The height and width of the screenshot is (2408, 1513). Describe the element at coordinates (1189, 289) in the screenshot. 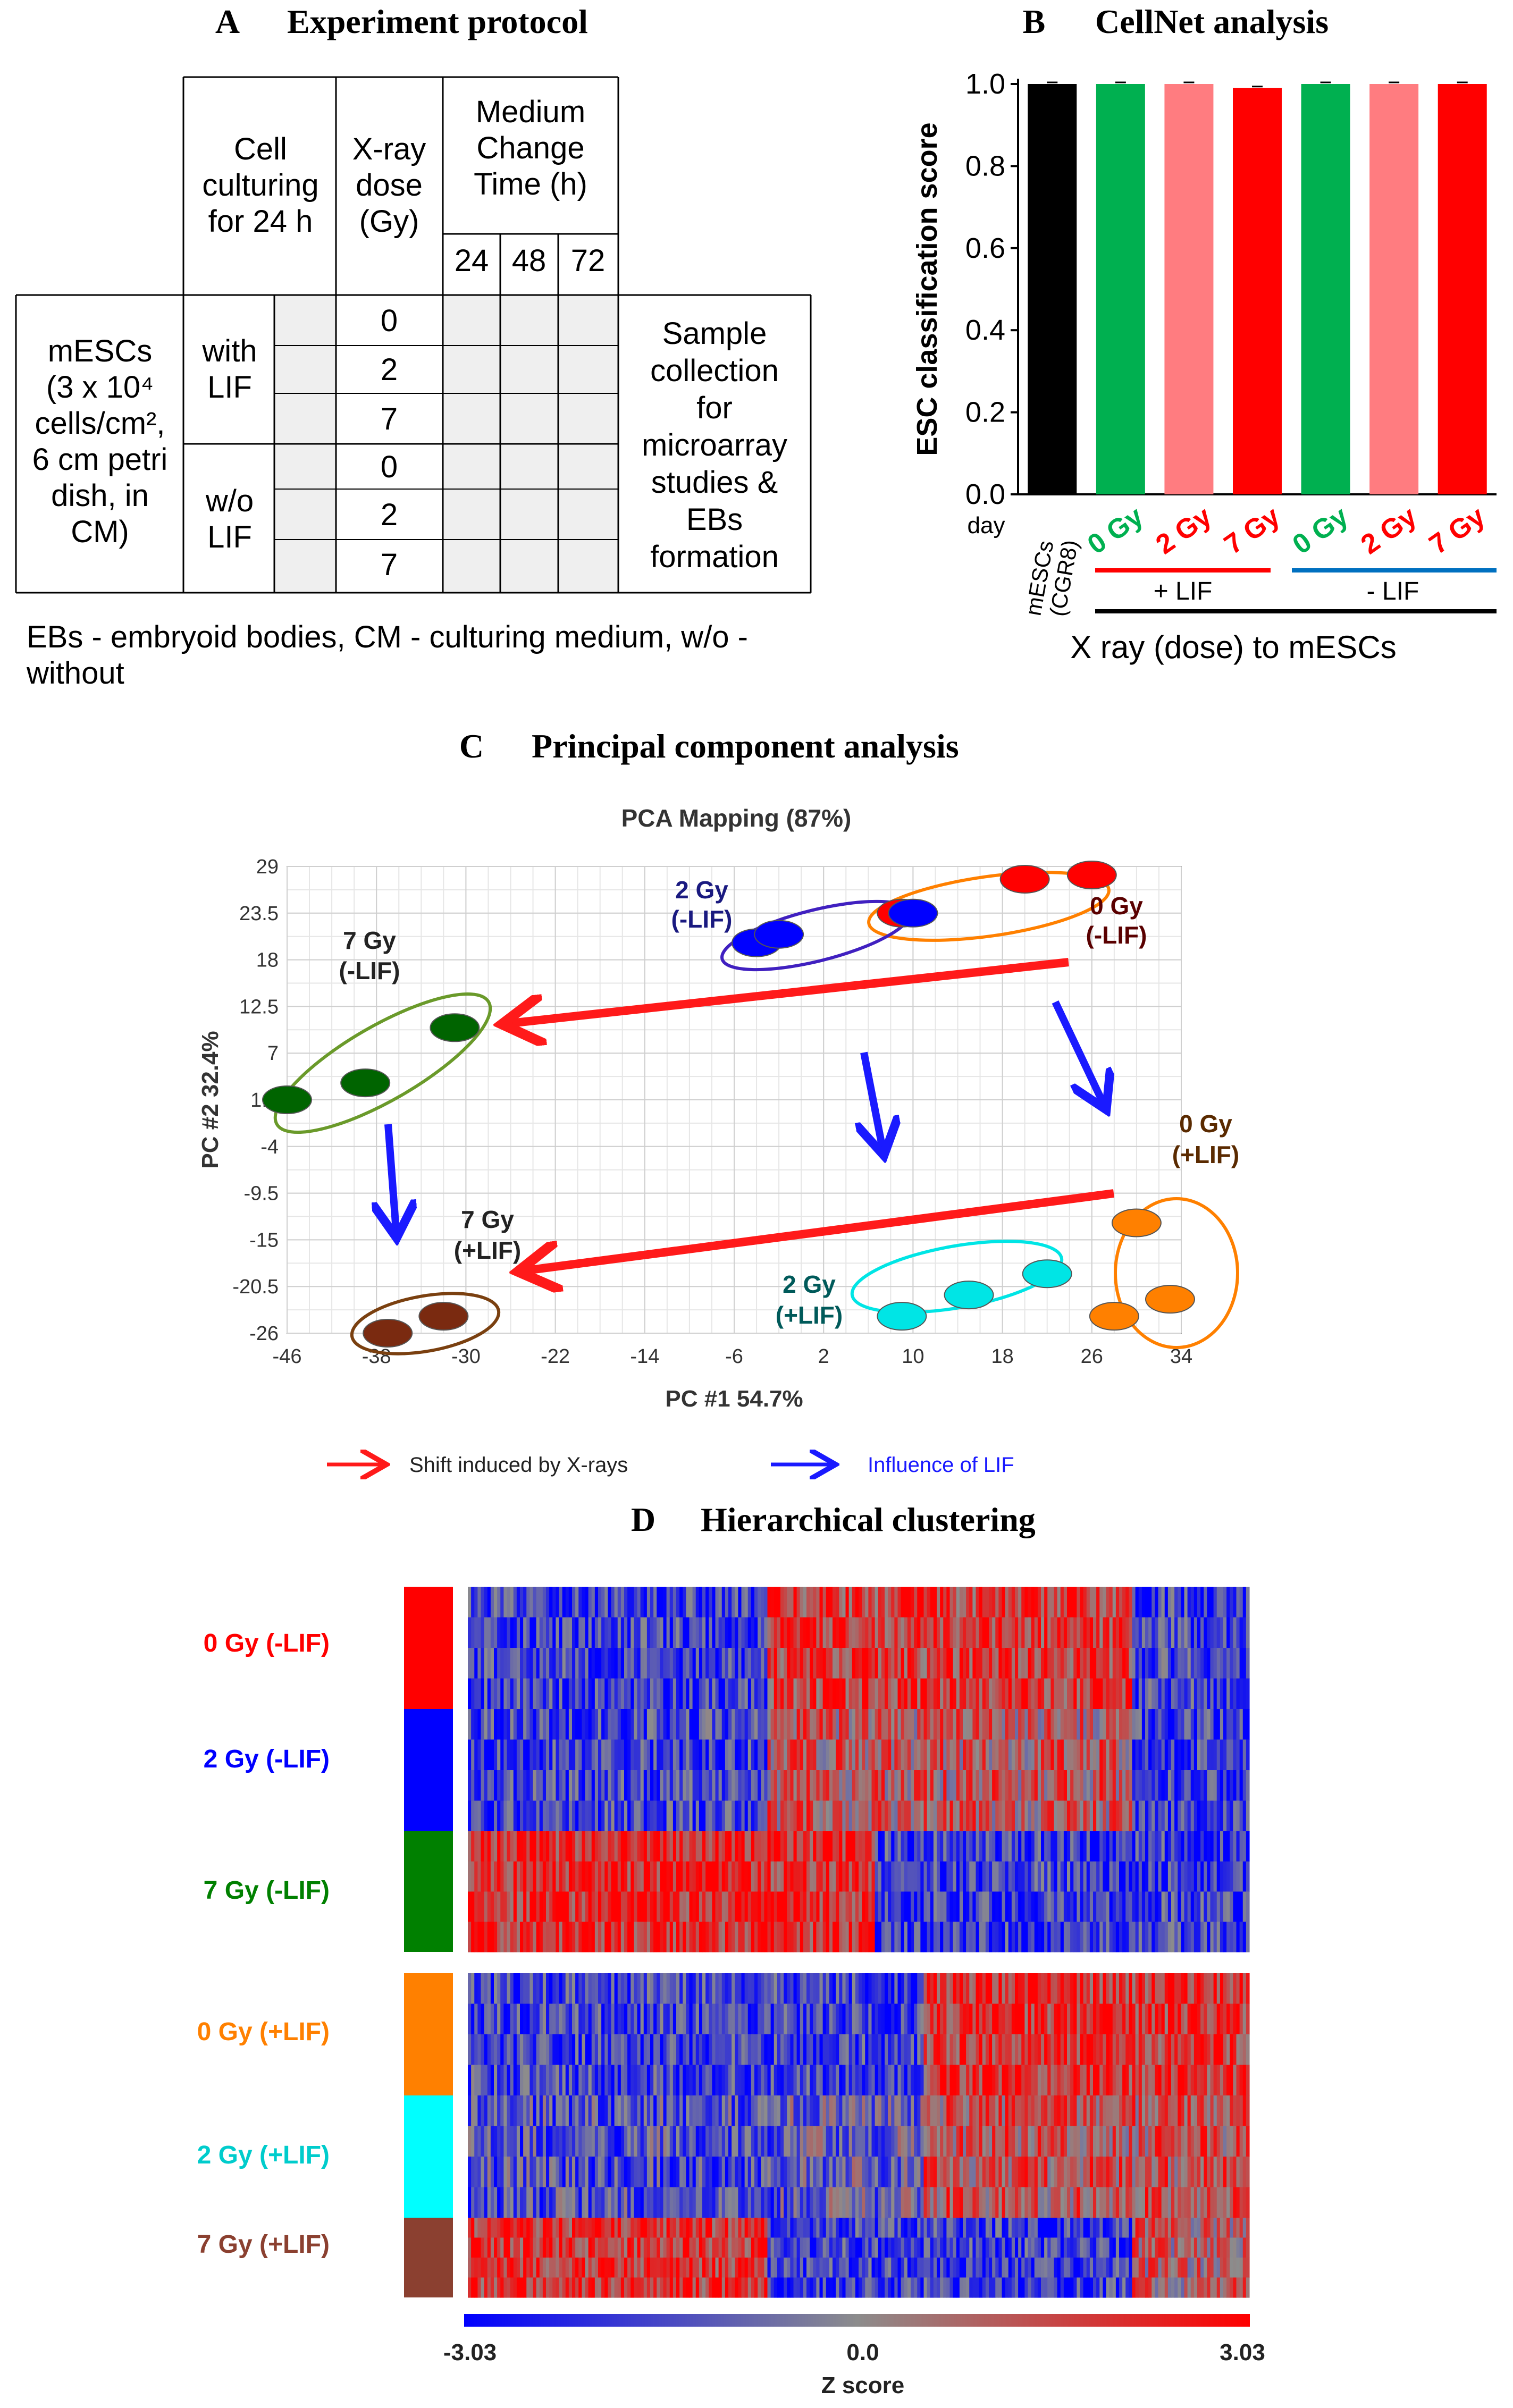

I see `bar` at that location.